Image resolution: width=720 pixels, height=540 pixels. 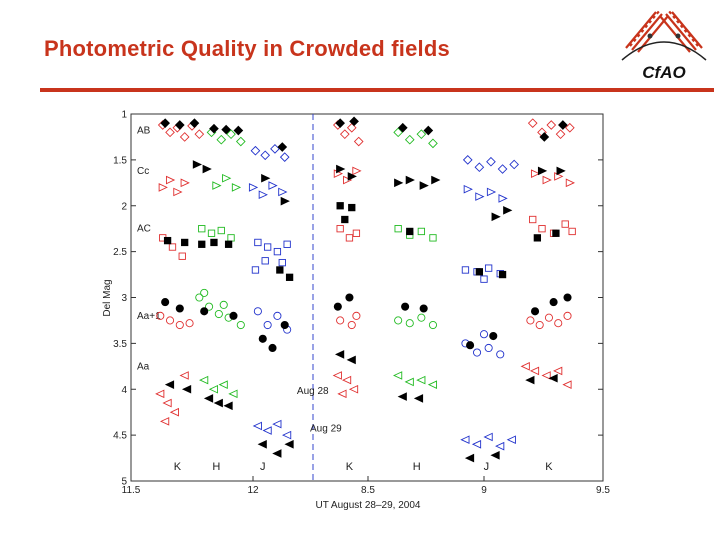 I want to click on star-label: Cc, so click(x=143, y=171).